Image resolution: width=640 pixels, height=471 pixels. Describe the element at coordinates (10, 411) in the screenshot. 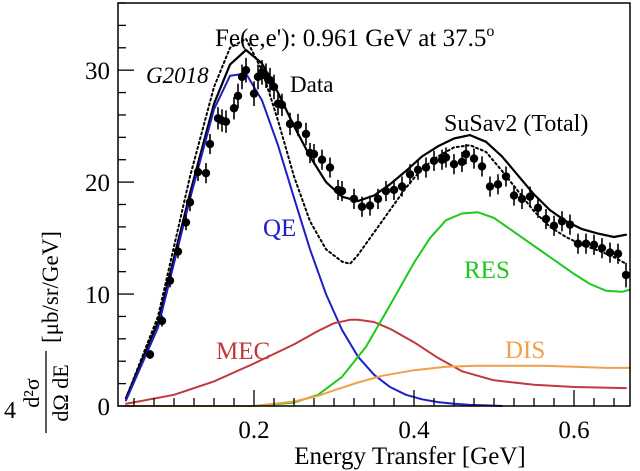

I see `stray-label: 4` at that location.